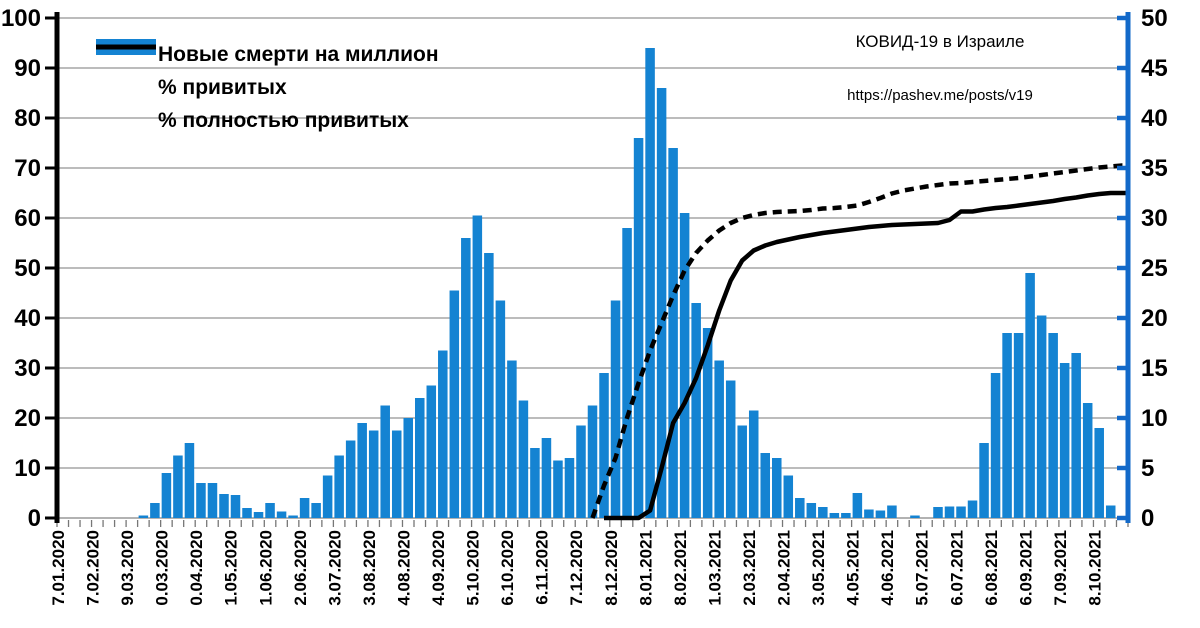  Describe the element at coordinates (1095, 568) in the screenshot. I see `svg-text: 8.10.2021` at that location.